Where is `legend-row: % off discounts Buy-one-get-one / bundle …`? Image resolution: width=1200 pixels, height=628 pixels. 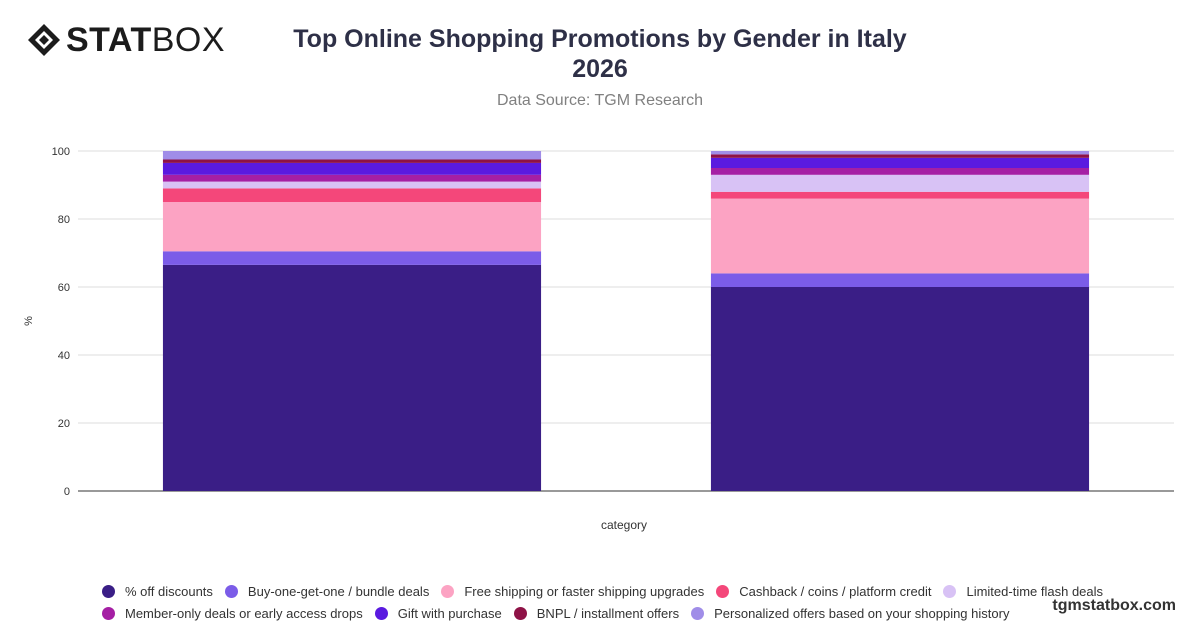 legend-row: % off discounts Buy-one-get-one / bundle … is located at coordinates (612, 591).